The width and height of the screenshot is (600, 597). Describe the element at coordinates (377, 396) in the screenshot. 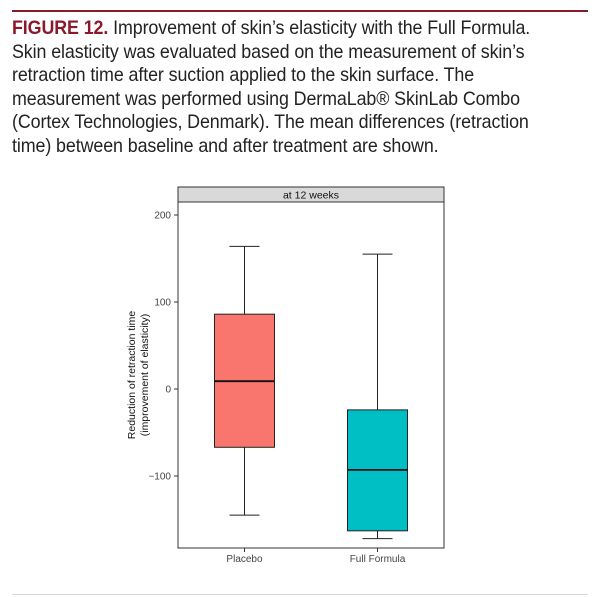

I see `box-full-formula` at that location.